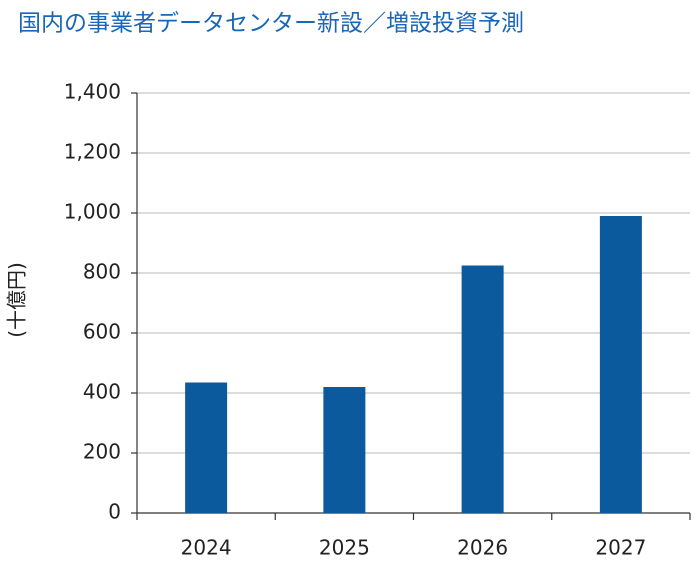  I want to click on y-tick-label: 0, so click(114, 512).